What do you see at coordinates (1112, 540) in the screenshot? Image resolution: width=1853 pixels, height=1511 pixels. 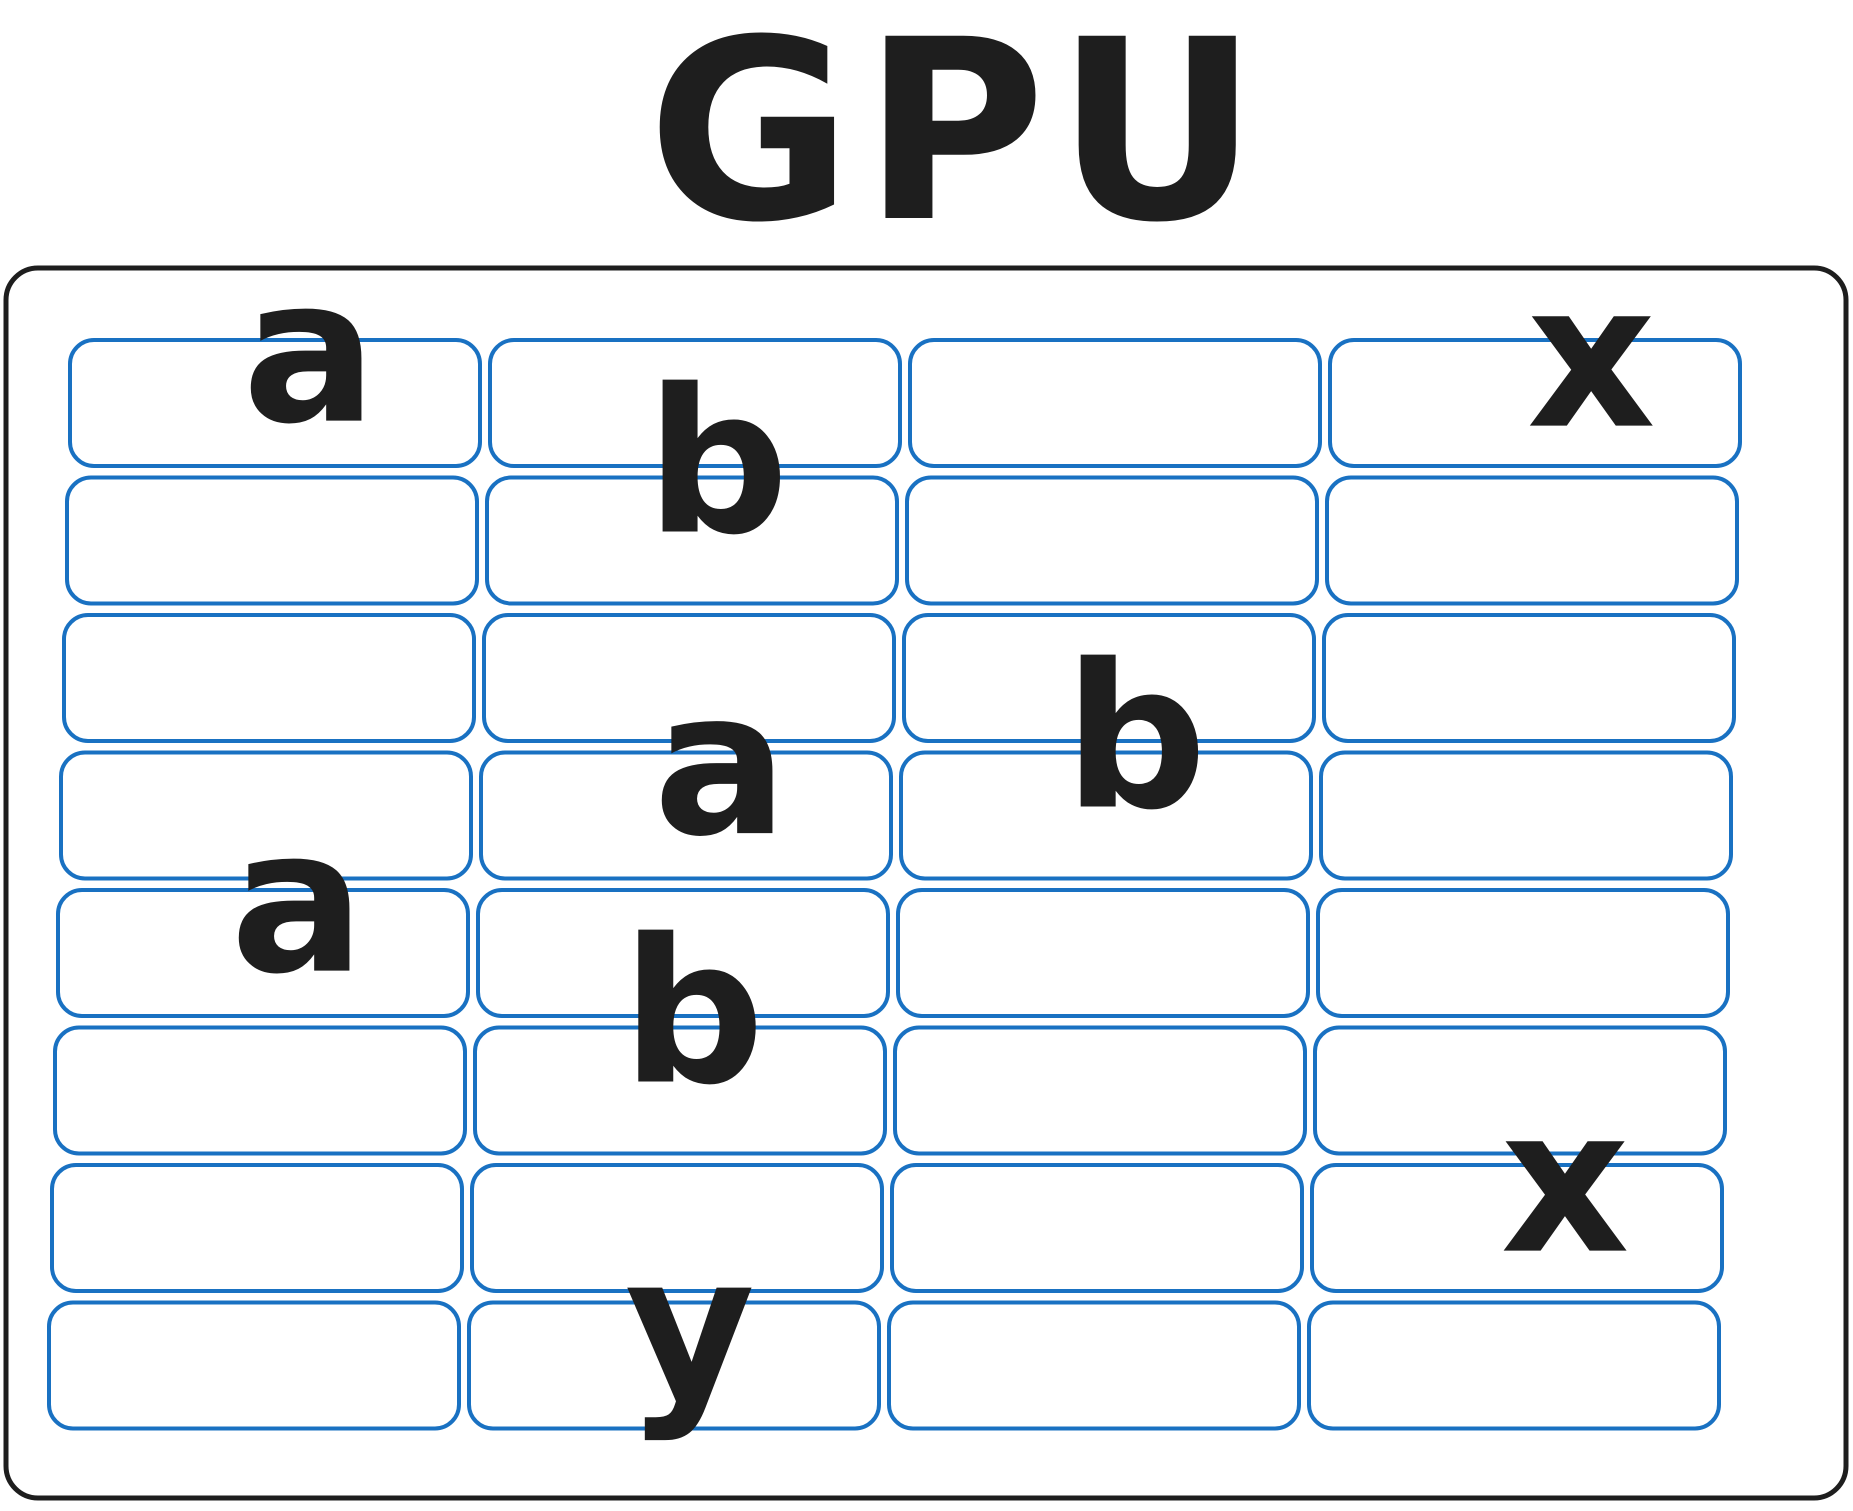 I see `memory-cell-r1-c2` at bounding box center [1112, 540].